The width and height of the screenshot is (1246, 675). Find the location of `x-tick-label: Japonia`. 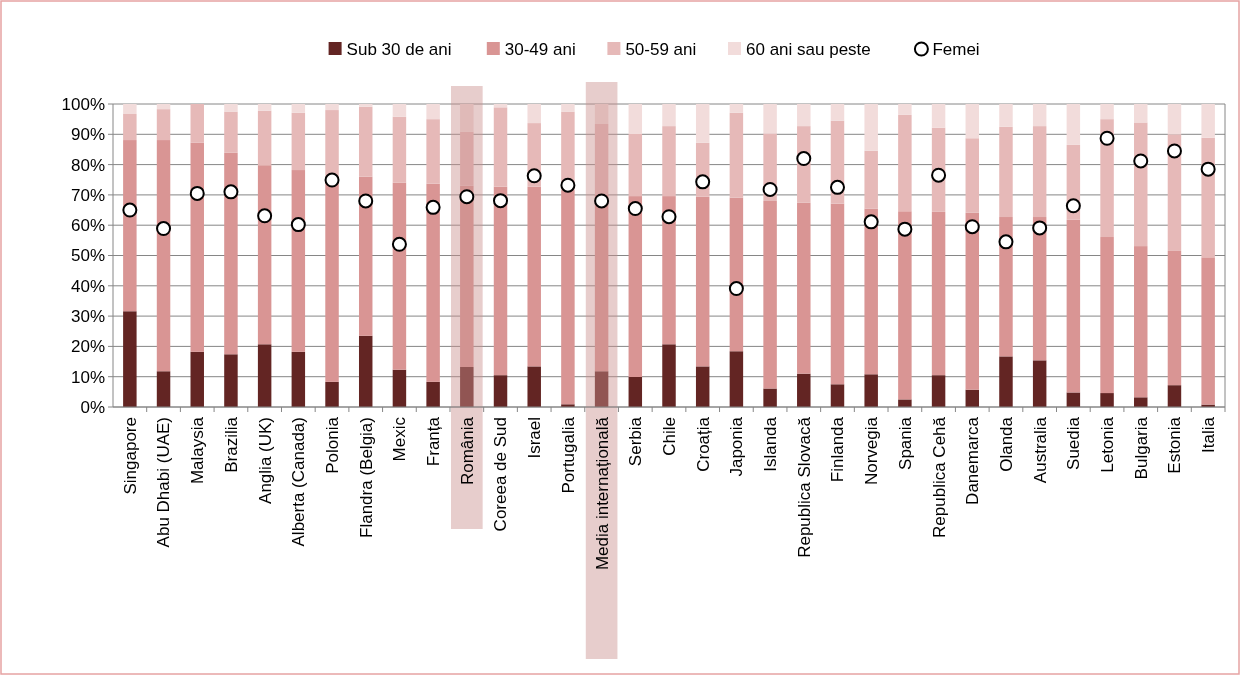

x-tick-label: Japonia is located at coordinates (737, 446).